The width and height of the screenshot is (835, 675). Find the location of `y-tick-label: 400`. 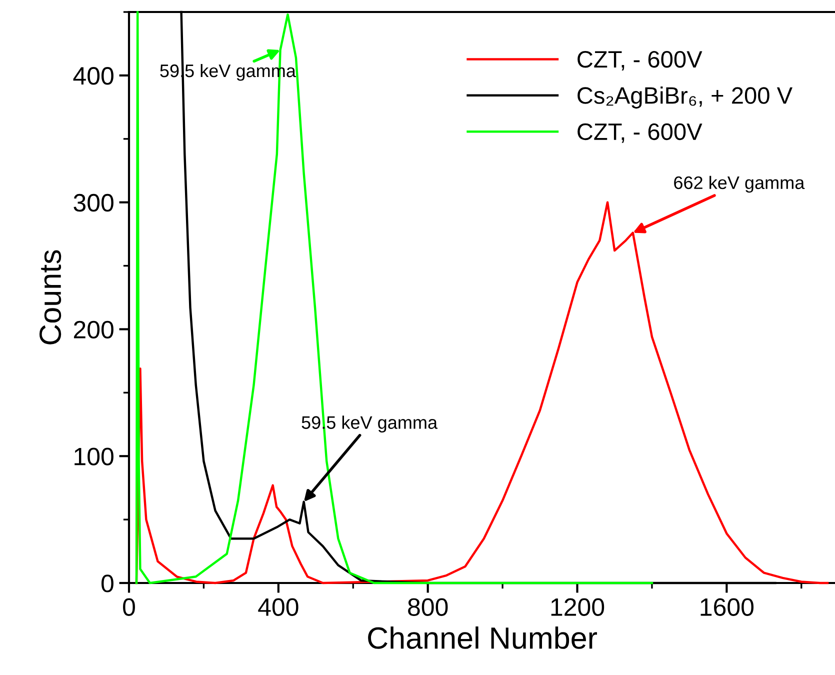

y-tick-label: 400 is located at coordinates (93, 76).